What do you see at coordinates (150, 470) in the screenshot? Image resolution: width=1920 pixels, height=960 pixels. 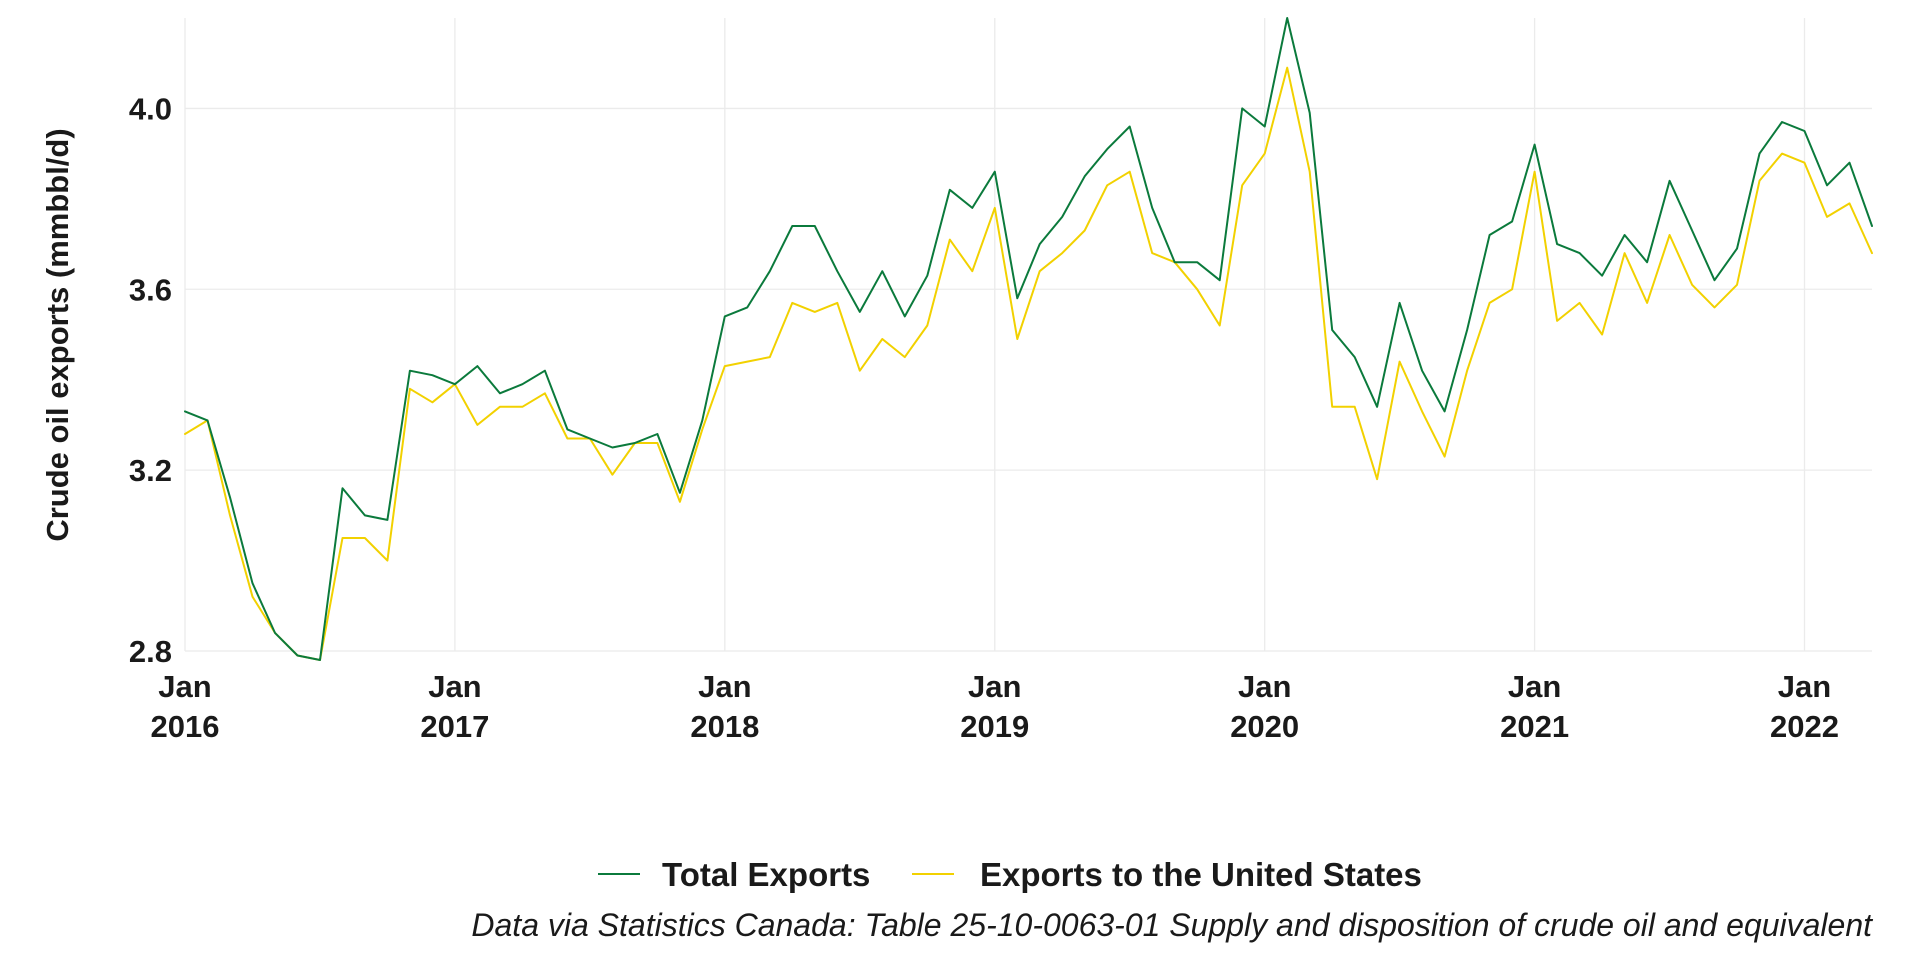 I see `y-tick-label: 3.2` at bounding box center [150, 470].